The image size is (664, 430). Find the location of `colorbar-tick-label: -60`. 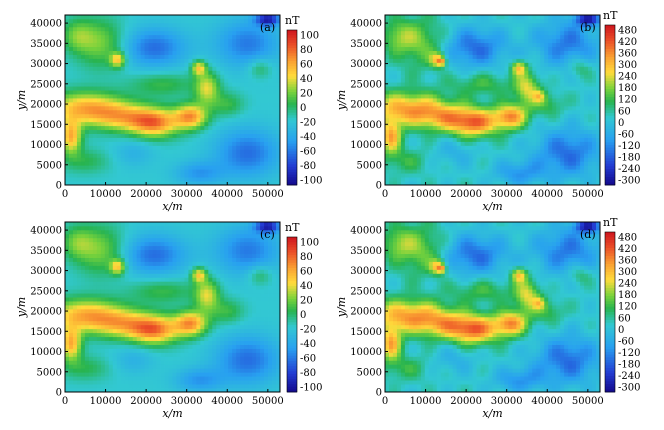

colorbar-tick-label: -60 is located at coordinates (626, 134).